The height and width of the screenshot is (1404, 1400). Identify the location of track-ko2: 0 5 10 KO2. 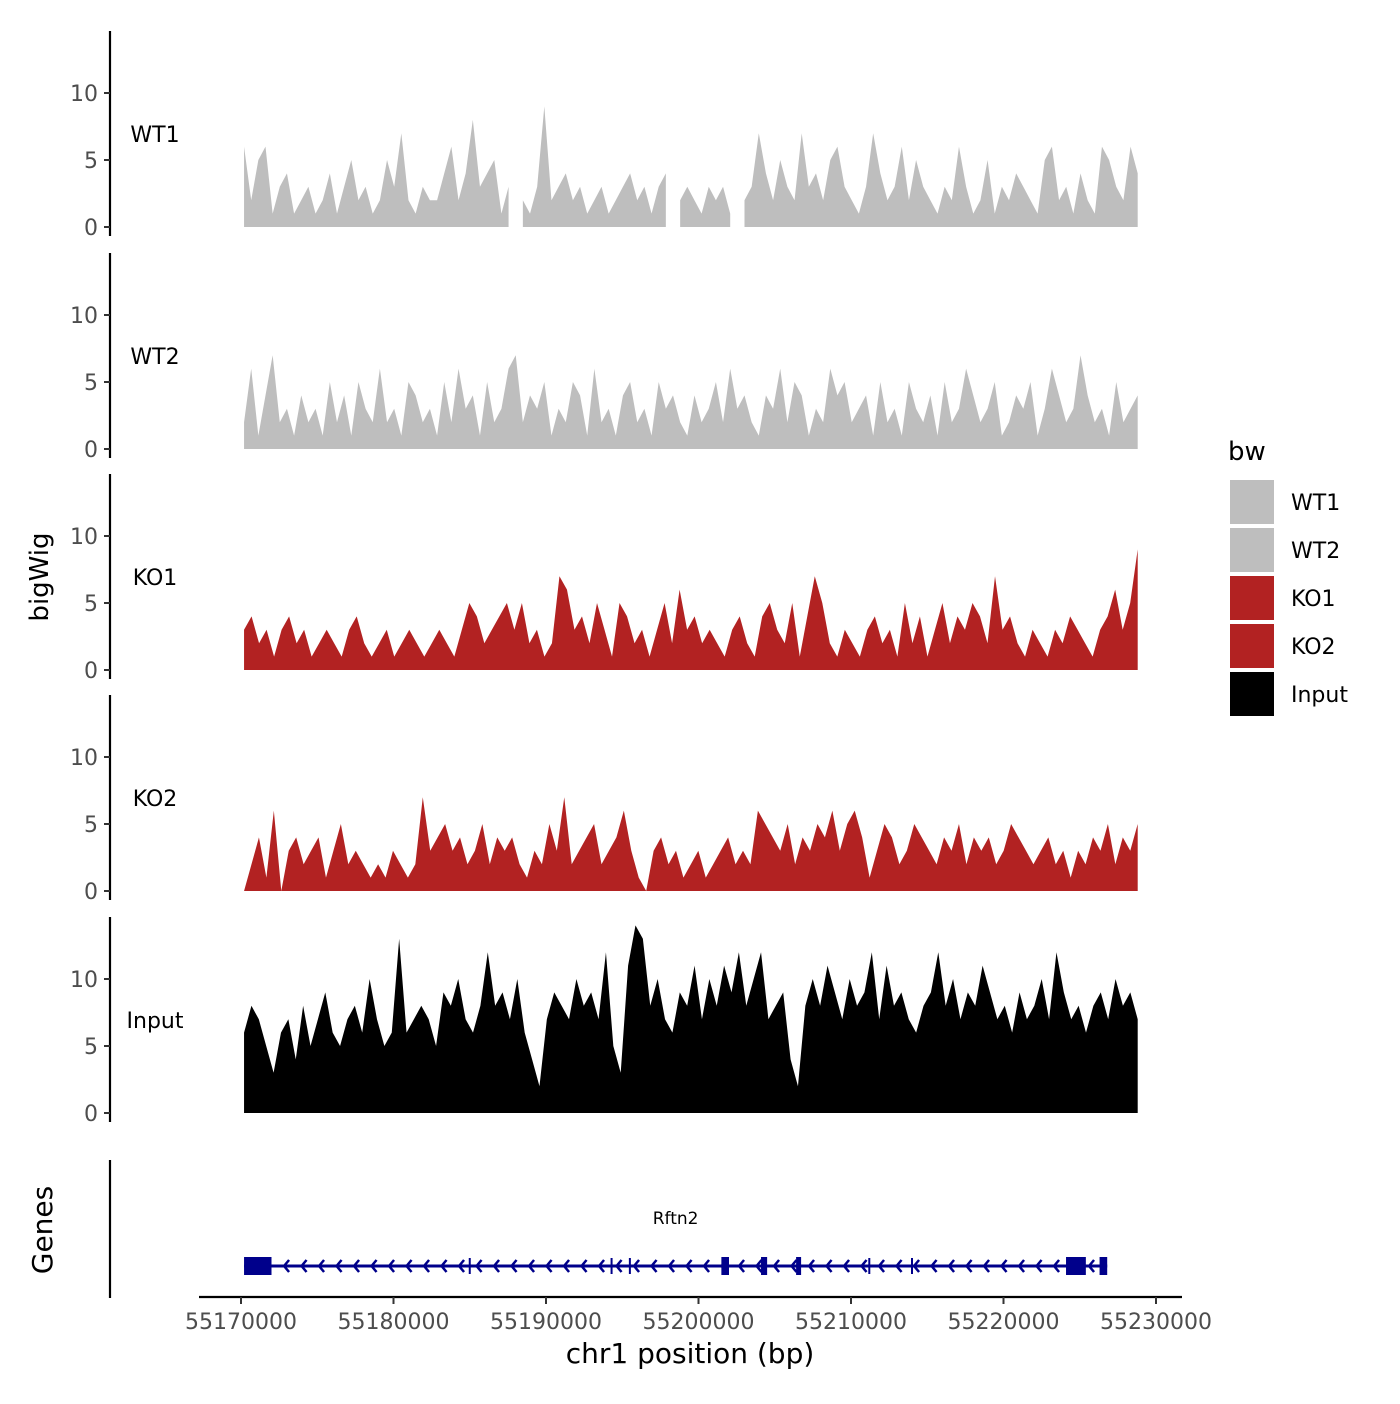
(604, 800).